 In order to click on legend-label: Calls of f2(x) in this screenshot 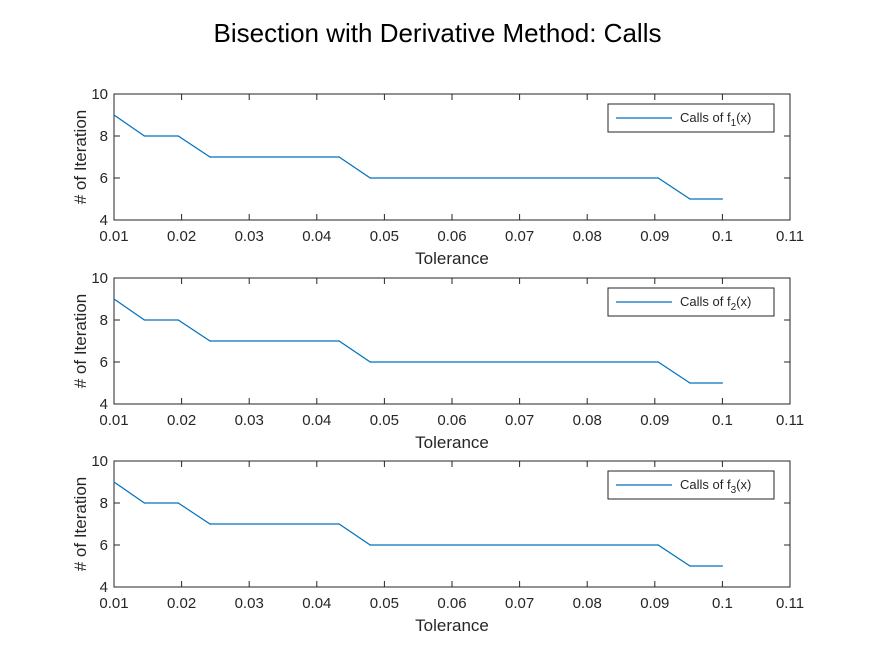, I will do `click(715, 303)`.